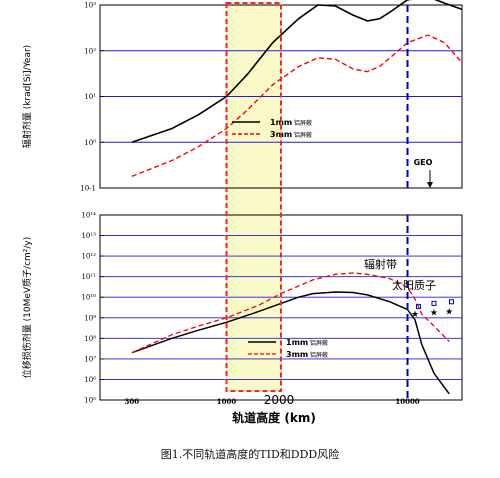 The width and height of the screenshot is (500, 478). Describe the element at coordinates (250, 454) in the screenshot. I see `figure-caption: 图1.不同轨道高度的TID和DDD风险` at that location.